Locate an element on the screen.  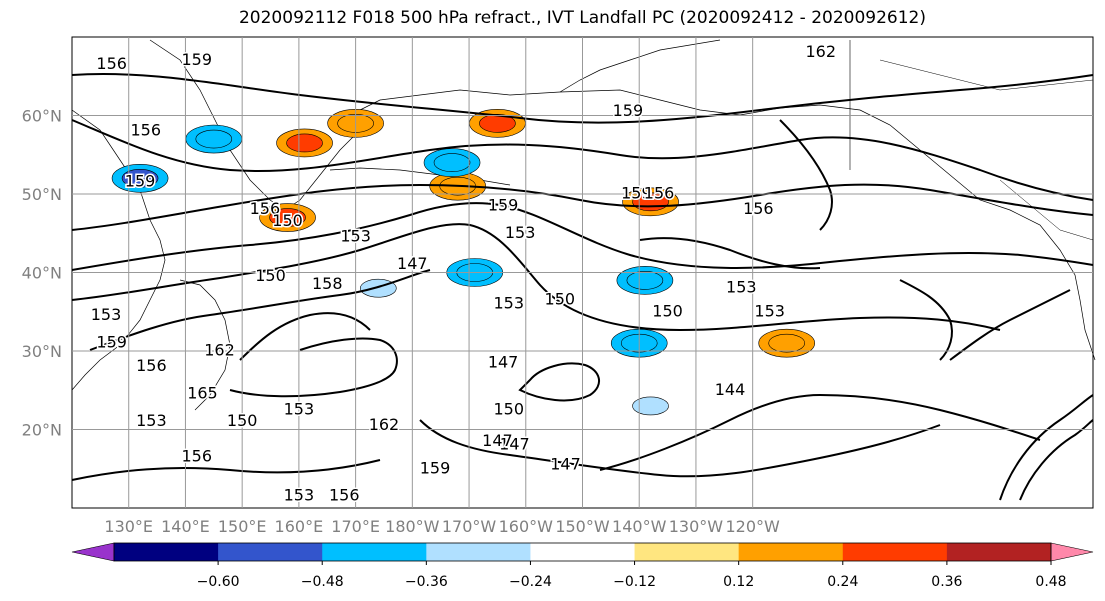
y-tick-label: 50°N is located at coordinates (42, 194).